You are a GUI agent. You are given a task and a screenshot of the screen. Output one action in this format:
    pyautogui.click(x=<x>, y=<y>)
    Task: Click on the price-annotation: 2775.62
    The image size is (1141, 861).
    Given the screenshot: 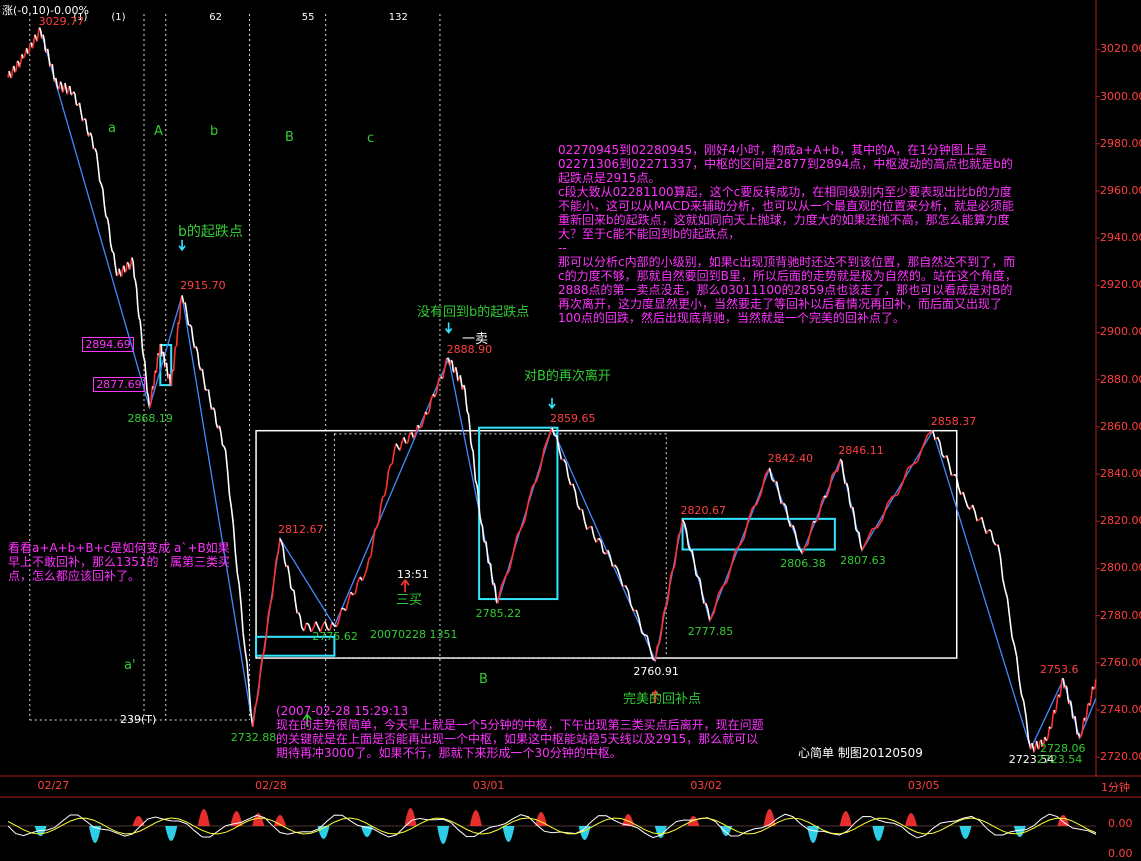 What is the action you would take?
    pyautogui.click(x=335, y=636)
    